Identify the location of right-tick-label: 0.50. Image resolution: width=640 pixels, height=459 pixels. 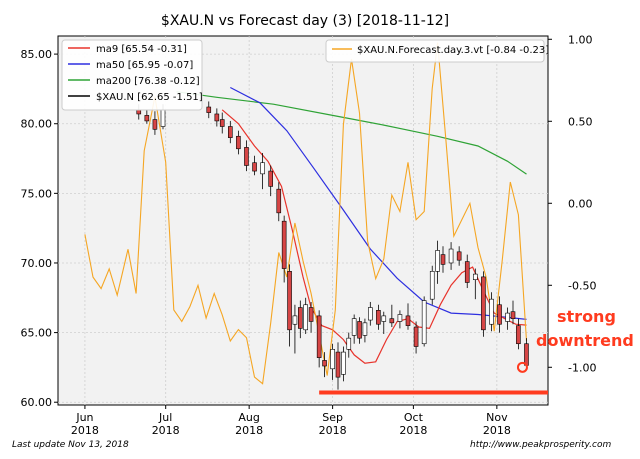
(580, 121).